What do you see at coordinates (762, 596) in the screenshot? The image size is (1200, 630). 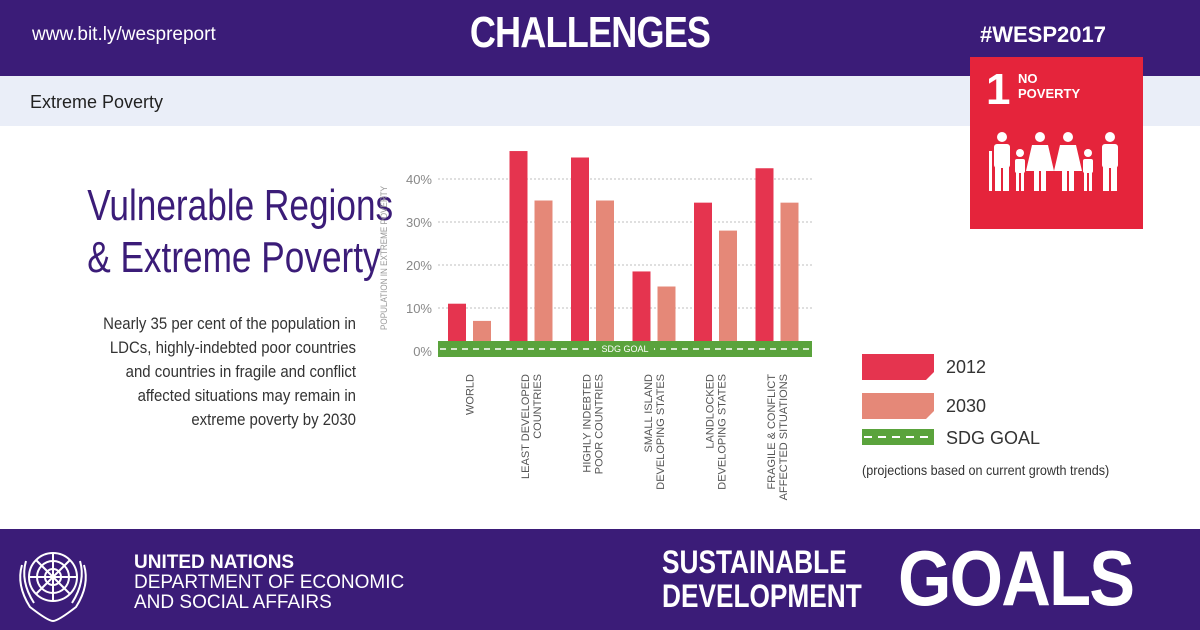 I see `sdg-logo-line2: DEVELOPMENT` at bounding box center [762, 596].